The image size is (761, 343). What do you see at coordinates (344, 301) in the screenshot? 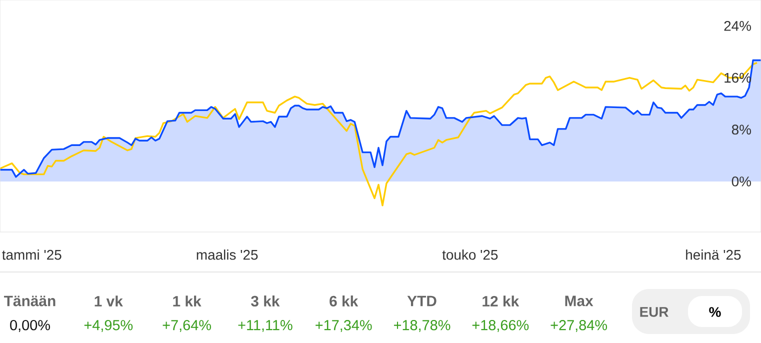
I see `category-label: 6 kk` at bounding box center [344, 301].